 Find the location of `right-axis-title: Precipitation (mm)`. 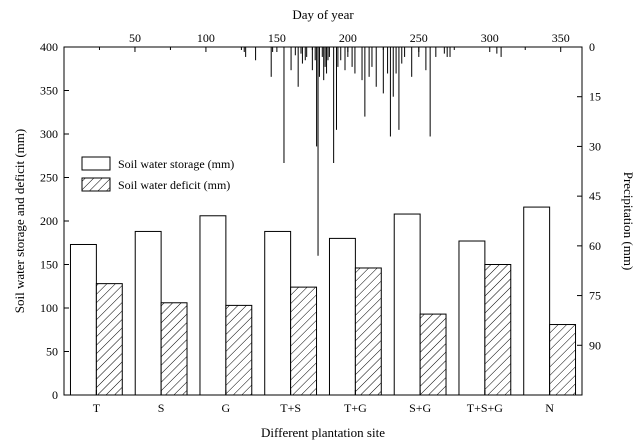

right-axis-title: Precipitation (mm) is located at coordinates (628, 221).